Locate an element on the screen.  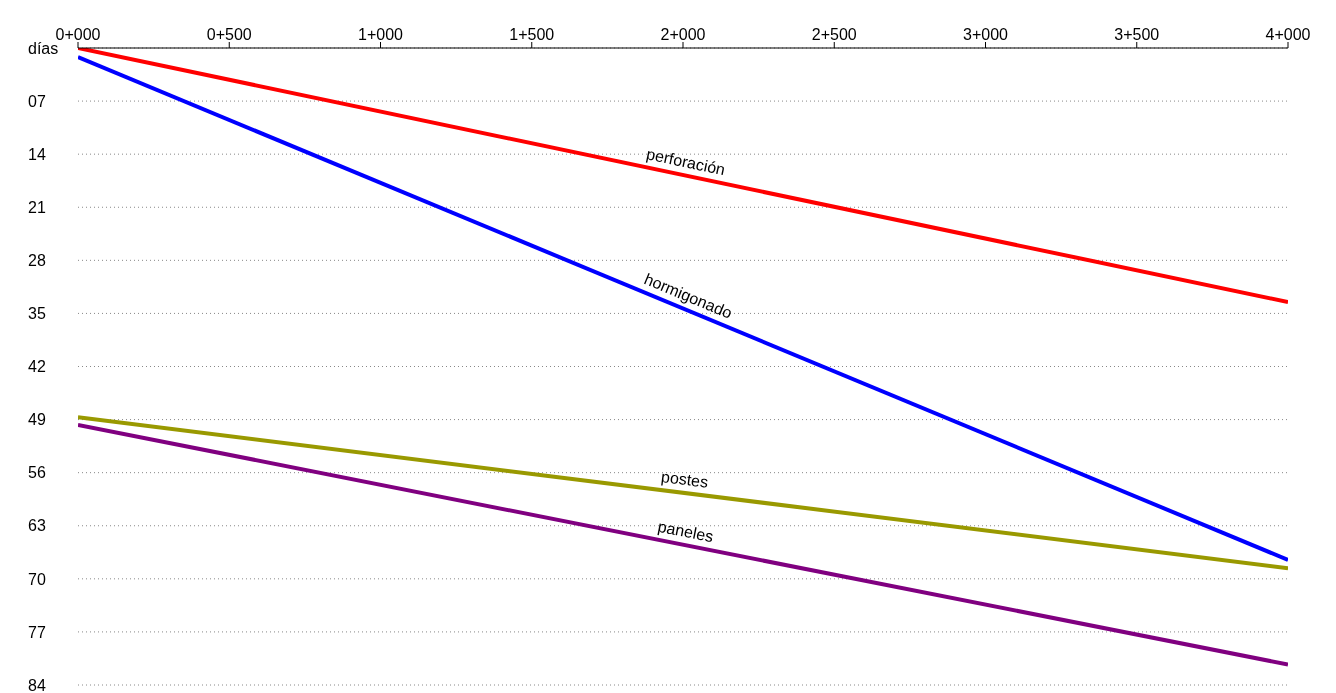
y-tick-label: 35 is located at coordinates (37, 314).